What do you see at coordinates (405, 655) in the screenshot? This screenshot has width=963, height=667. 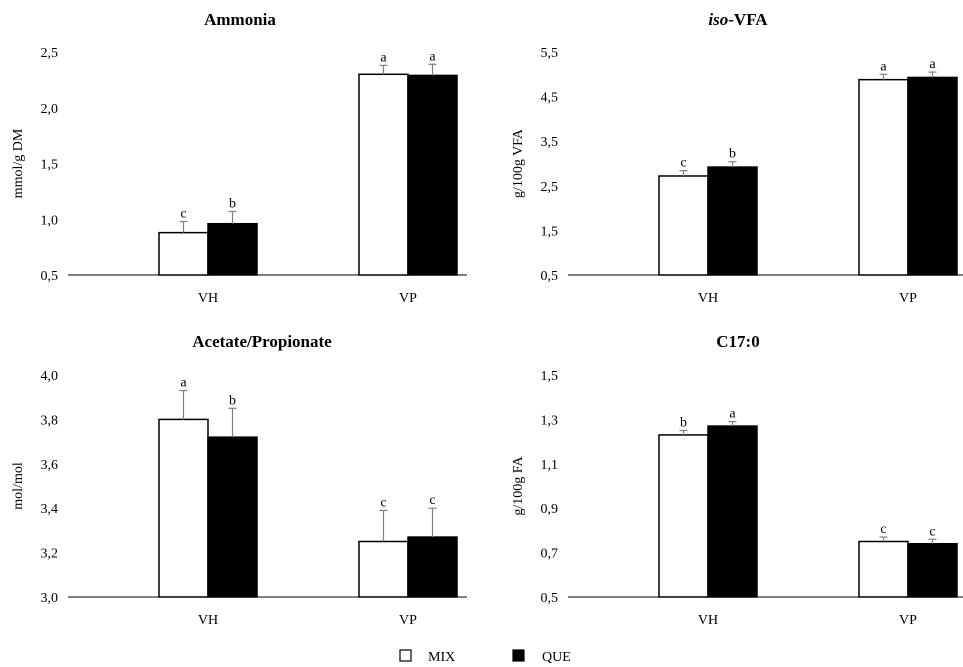 I see `legend-swatch-mix` at bounding box center [405, 655].